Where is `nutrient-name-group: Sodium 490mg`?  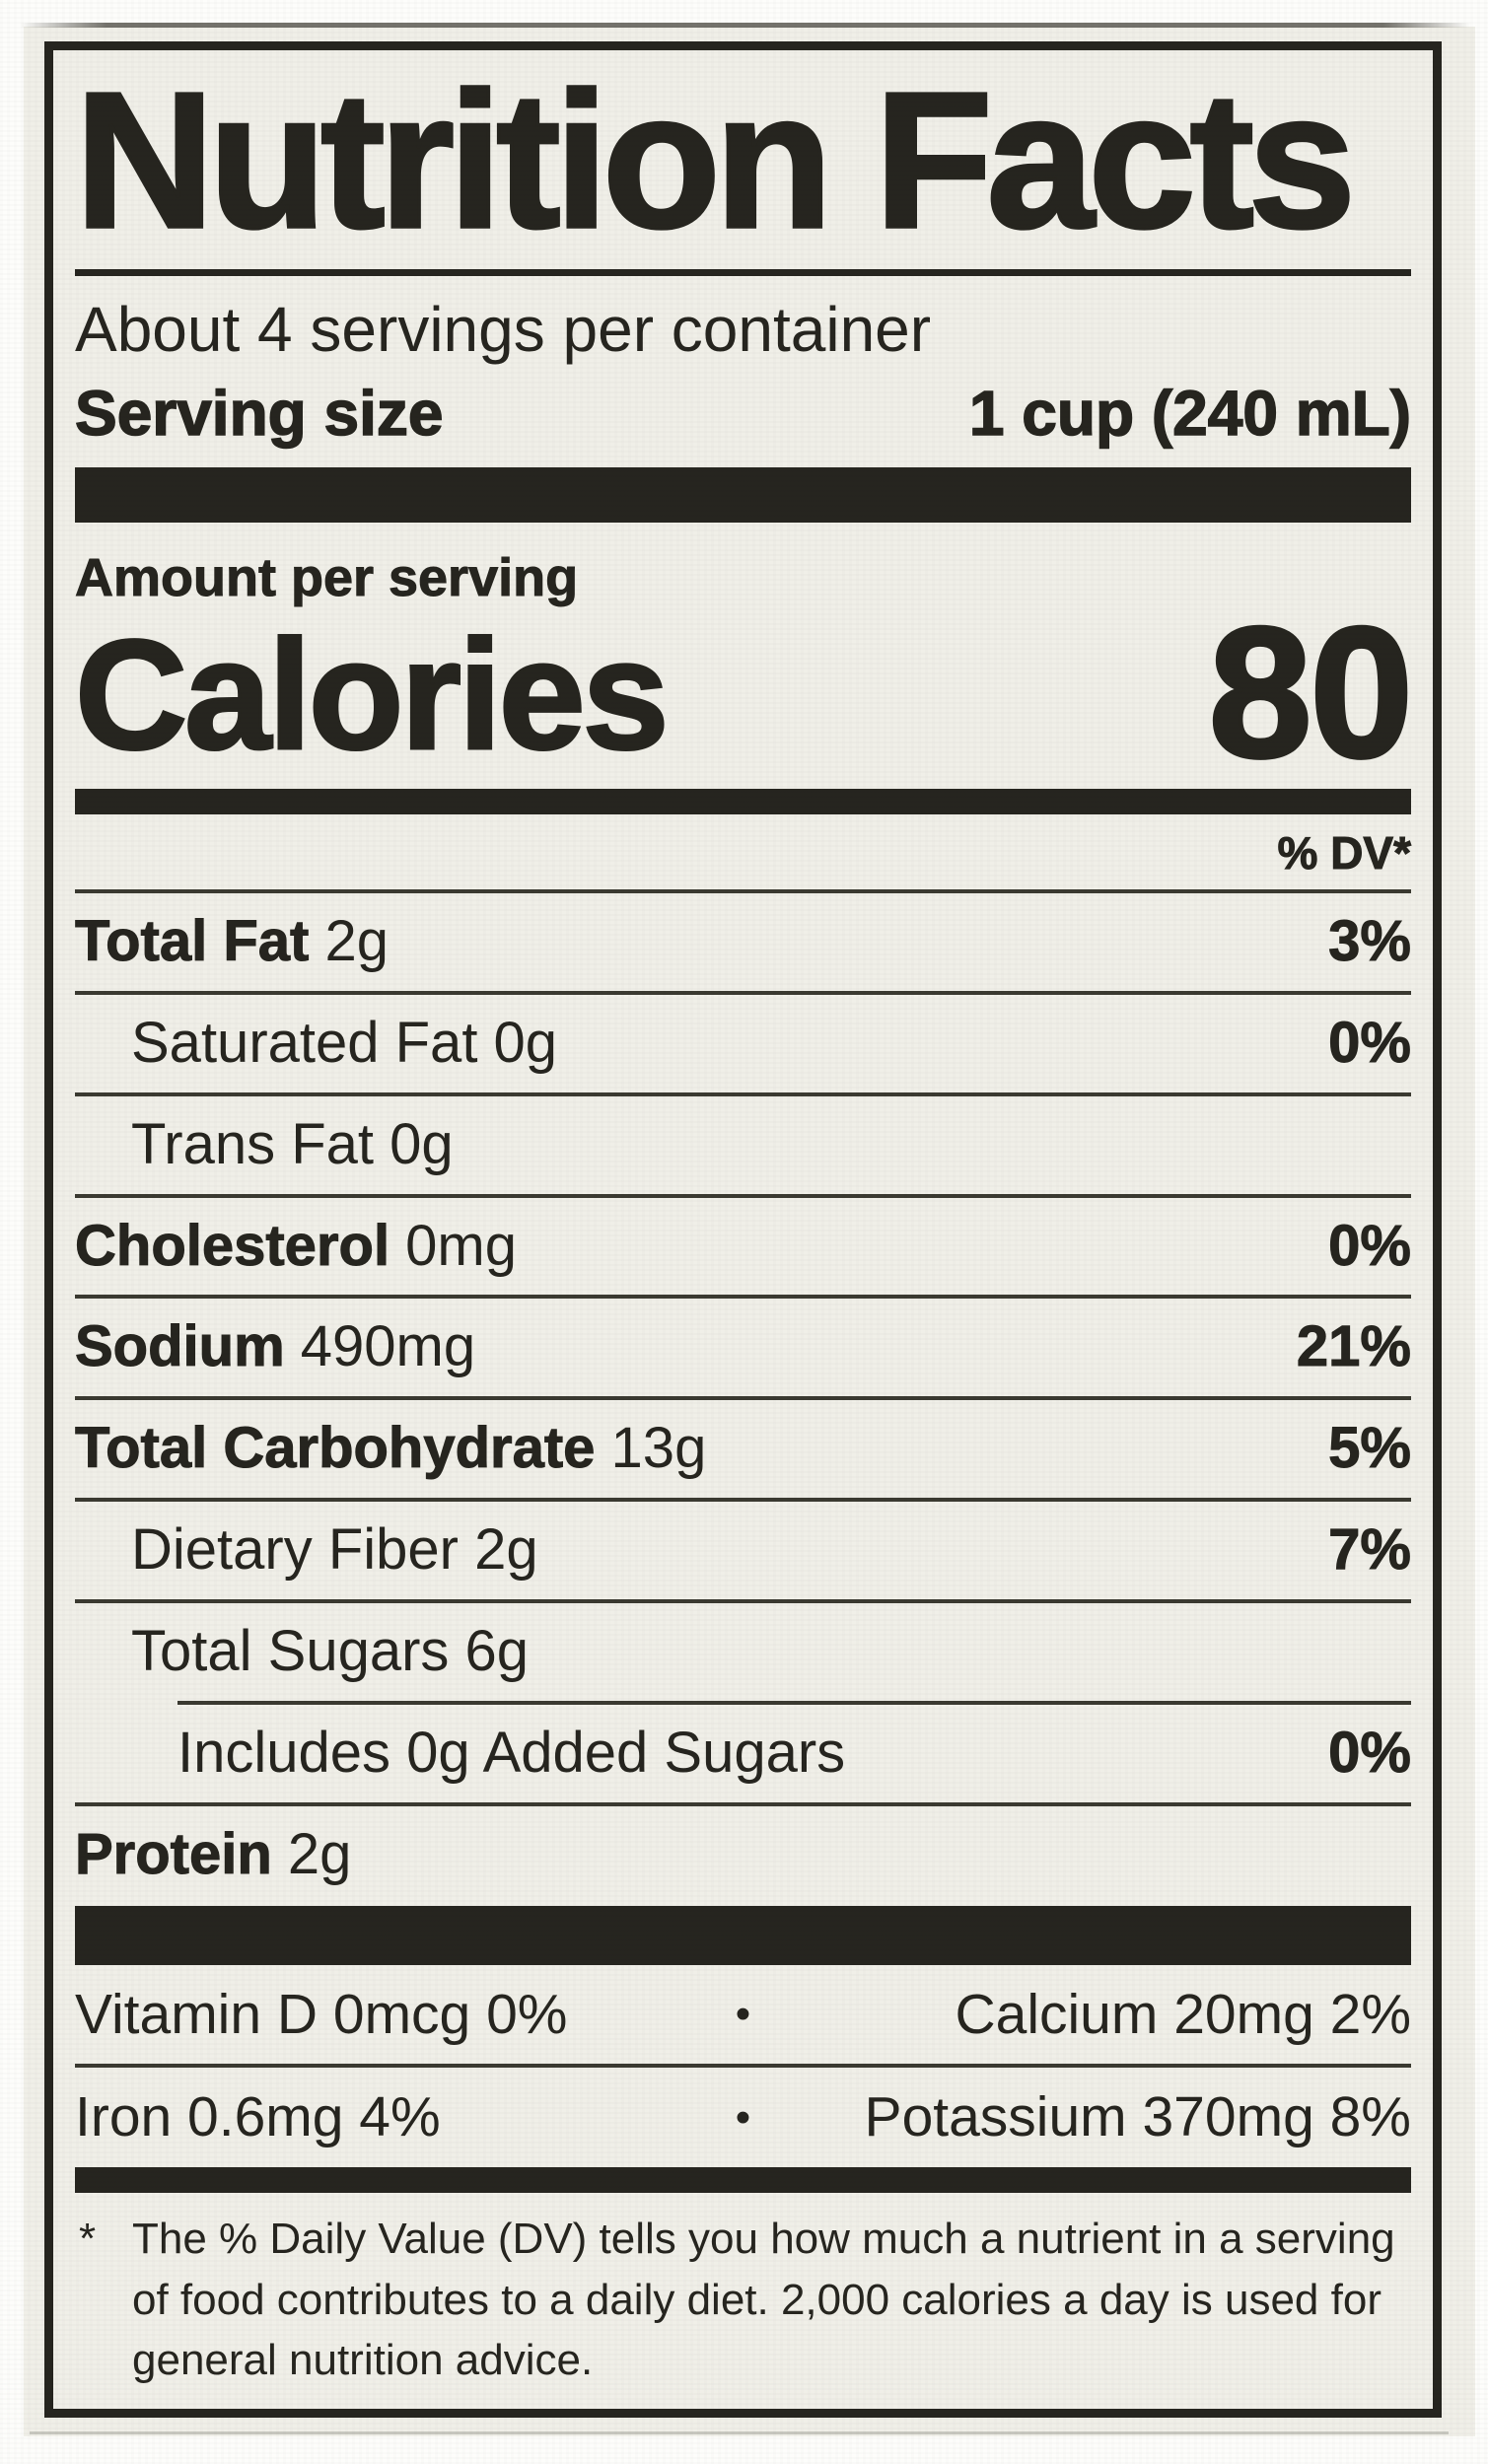
nutrient-name-group: Sodium 490mg is located at coordinates (276, 1346).